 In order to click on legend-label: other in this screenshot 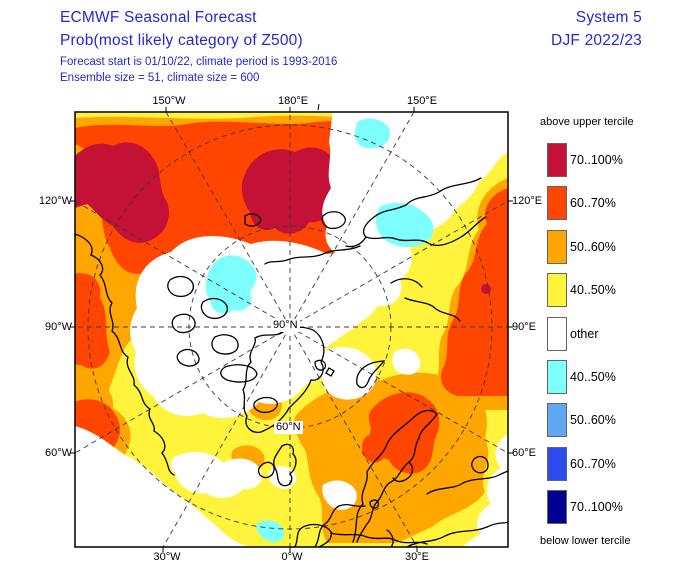, I will do `click(584, 333)`.